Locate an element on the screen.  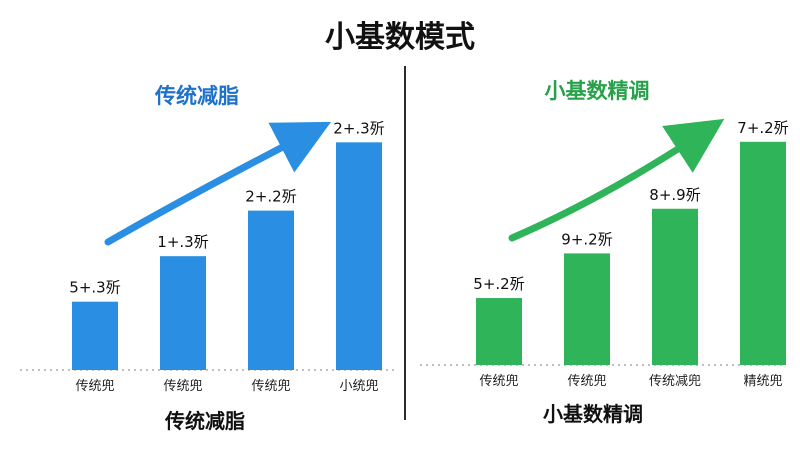
left-value-label-4: 2+.3歽 is located at coordinates (358, 128).